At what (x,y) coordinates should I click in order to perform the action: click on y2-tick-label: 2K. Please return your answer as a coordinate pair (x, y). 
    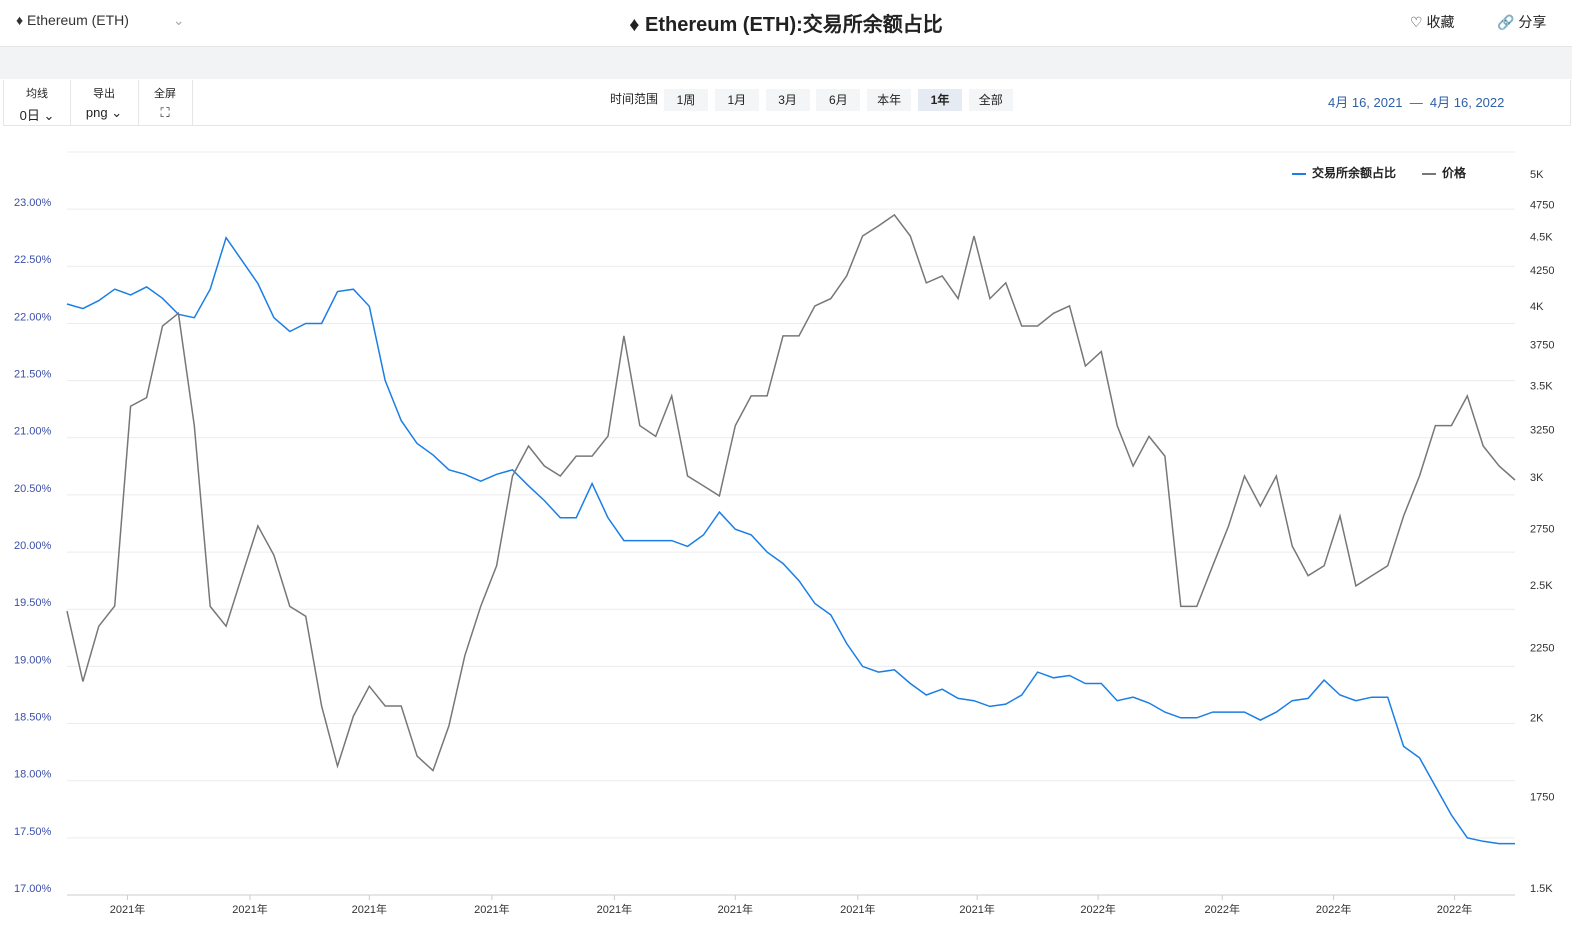
    Looking at the image, I should click on (1537, 718).